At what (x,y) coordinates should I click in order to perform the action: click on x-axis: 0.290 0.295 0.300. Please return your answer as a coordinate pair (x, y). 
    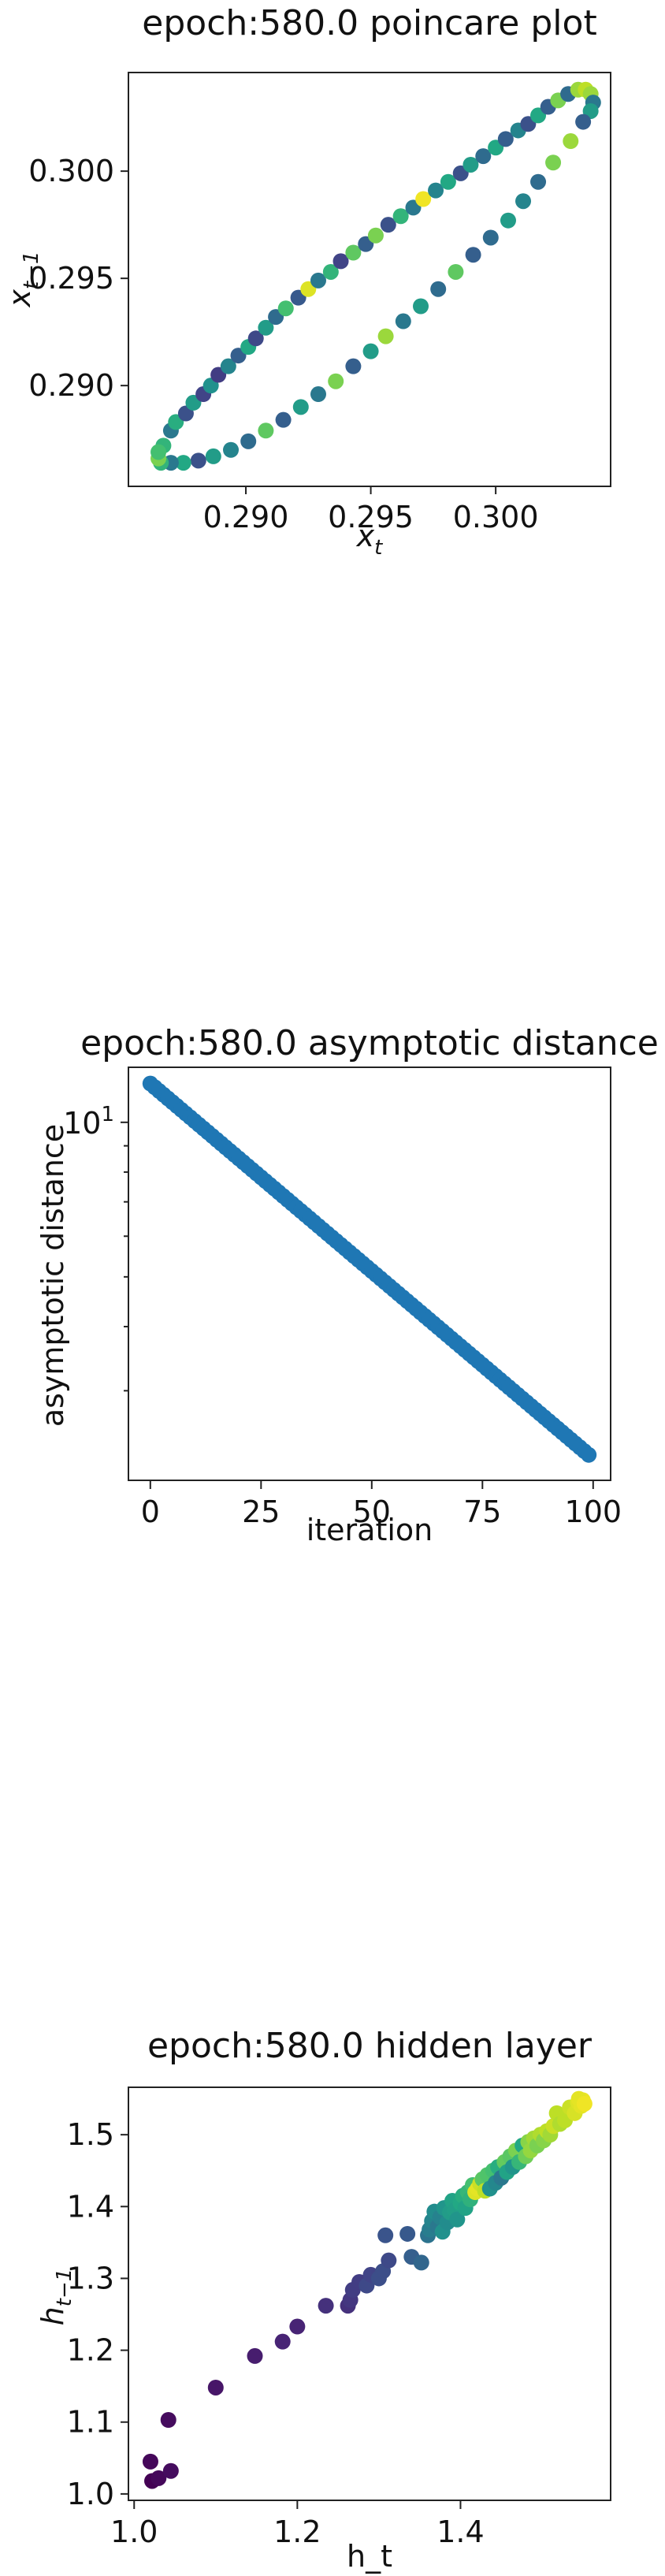
    Looking at the image, I should click on (371, 510).